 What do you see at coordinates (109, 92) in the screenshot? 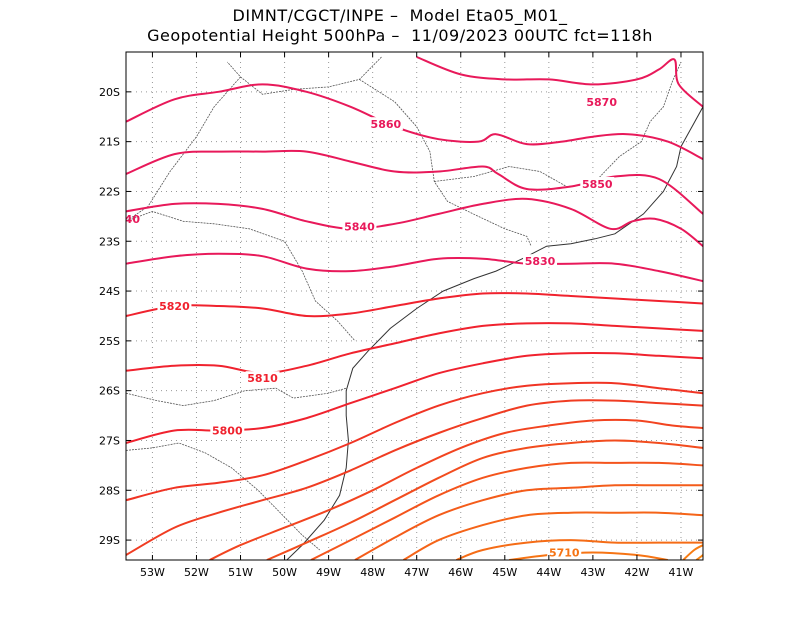
I see `y-tick-label: 20S` at bounding box center [109, 92].